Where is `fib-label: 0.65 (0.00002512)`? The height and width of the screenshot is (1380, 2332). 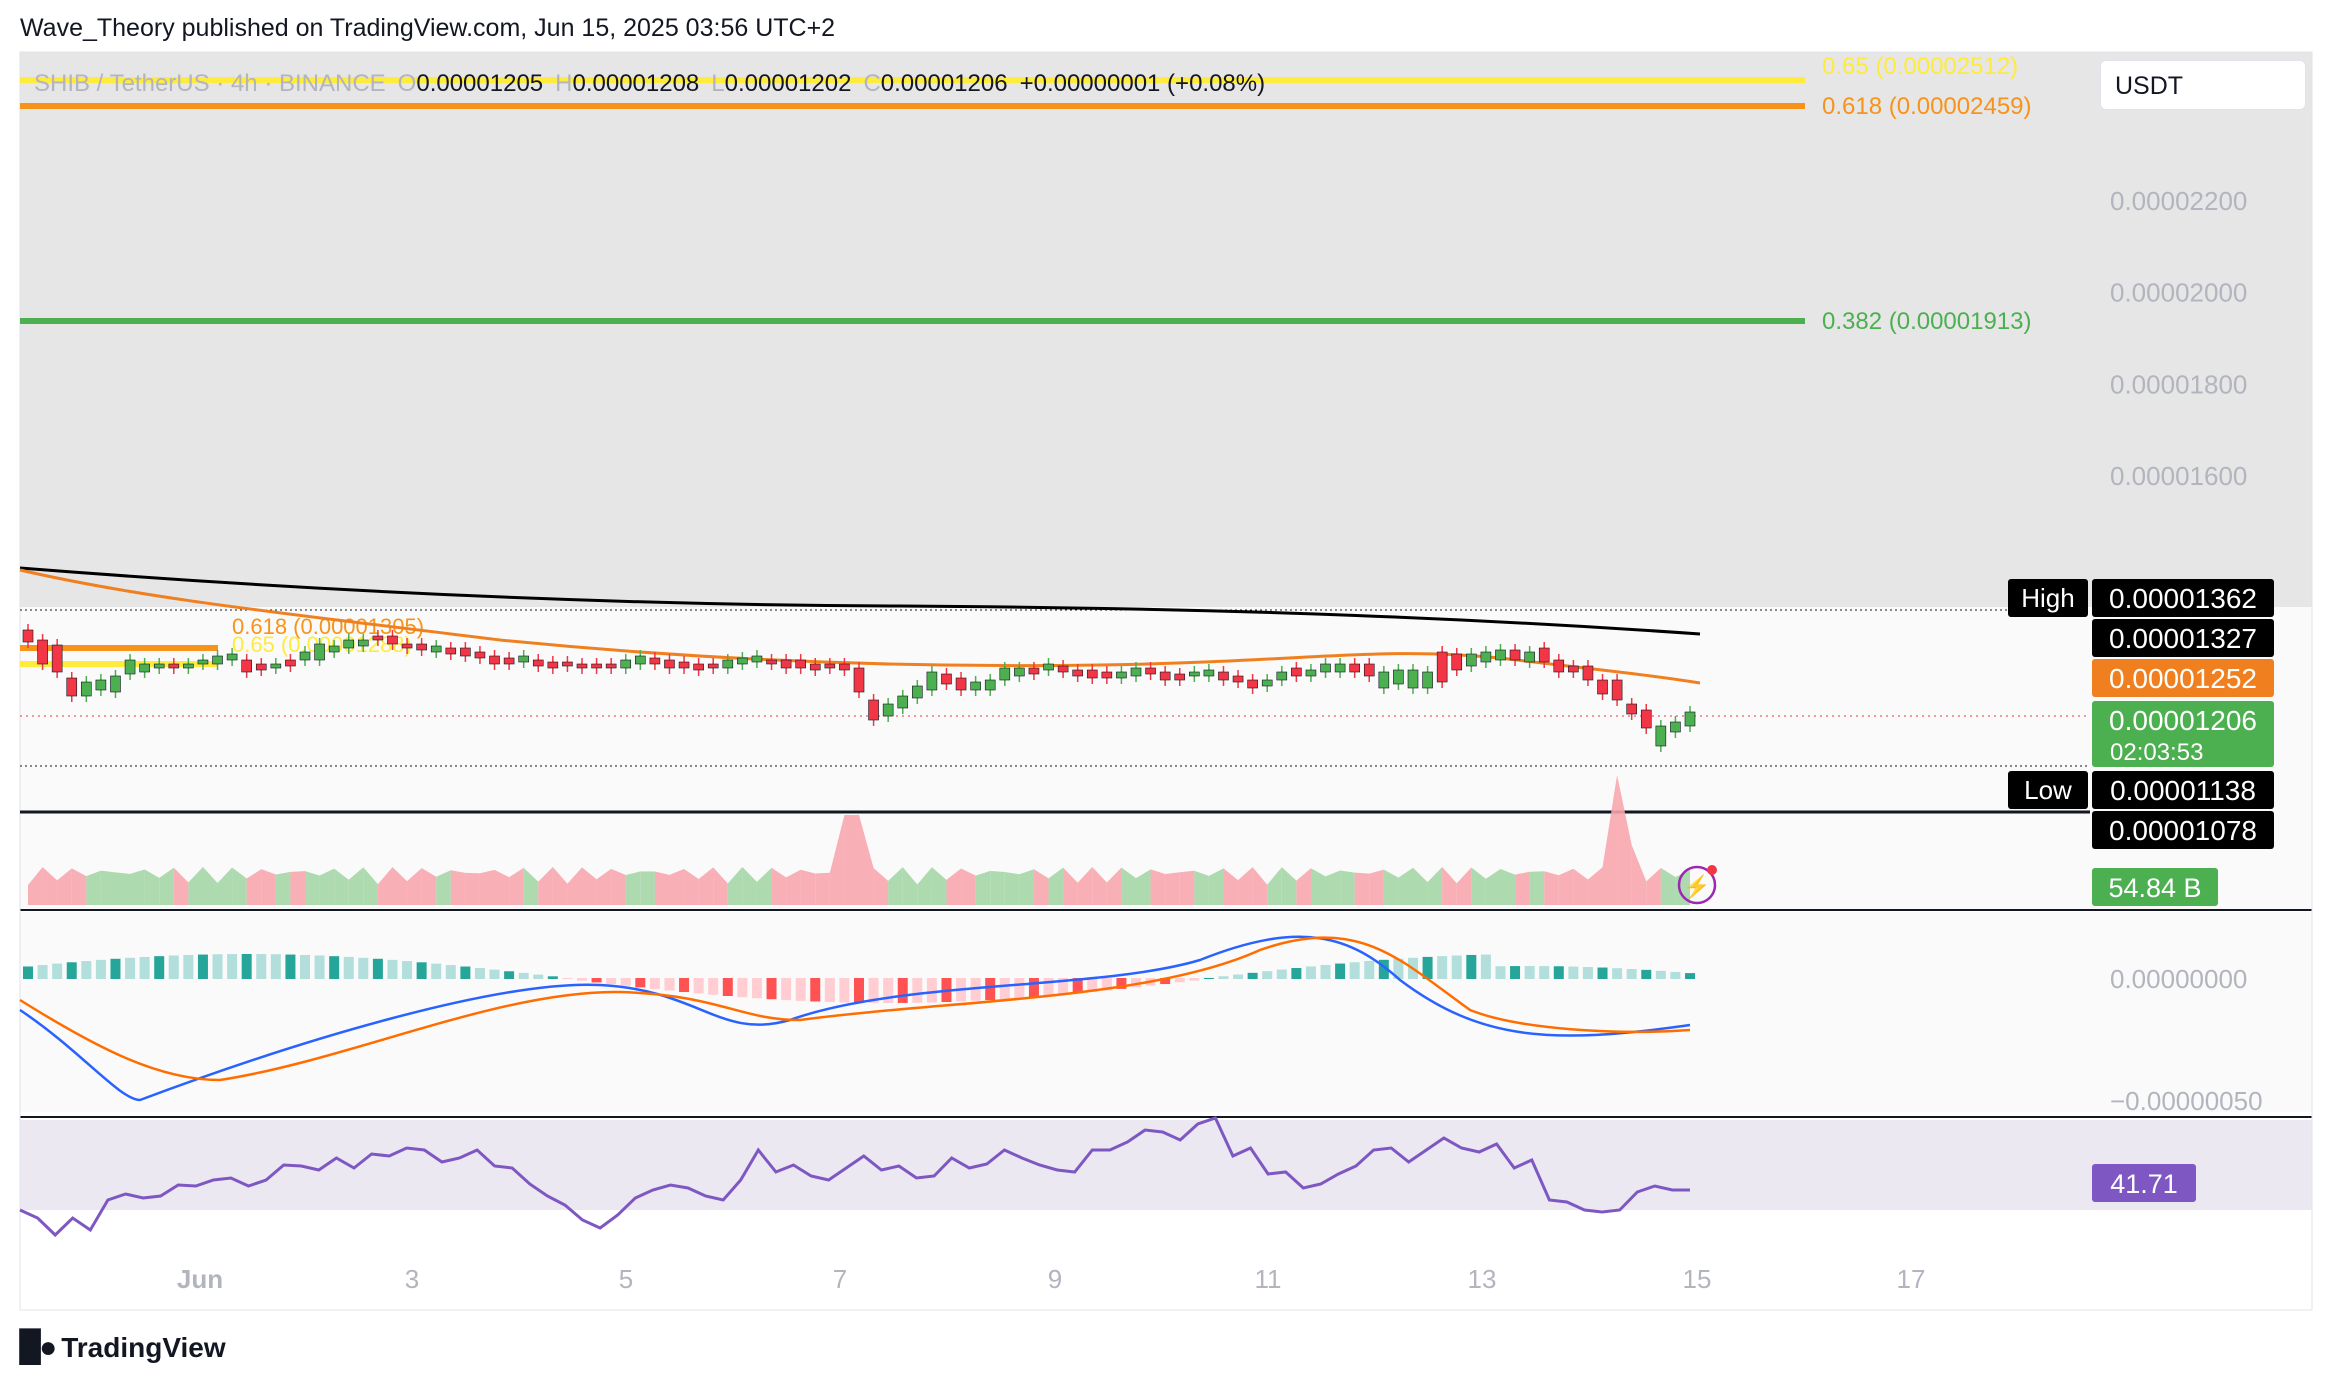 fib-label: 0.65 (0.00002512) is located at coordinates (1920, 66).